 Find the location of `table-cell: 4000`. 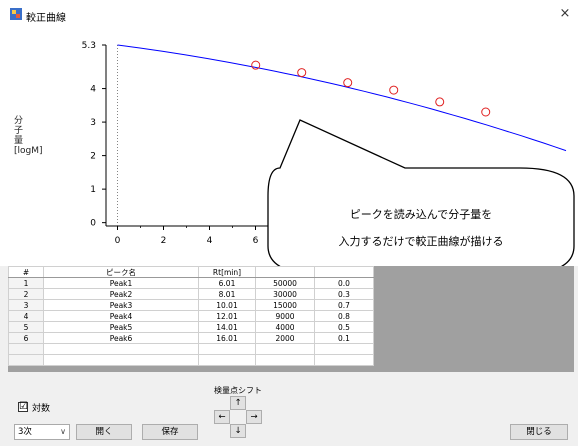

table-cell: 4000 is located at coordinates (285, 327).